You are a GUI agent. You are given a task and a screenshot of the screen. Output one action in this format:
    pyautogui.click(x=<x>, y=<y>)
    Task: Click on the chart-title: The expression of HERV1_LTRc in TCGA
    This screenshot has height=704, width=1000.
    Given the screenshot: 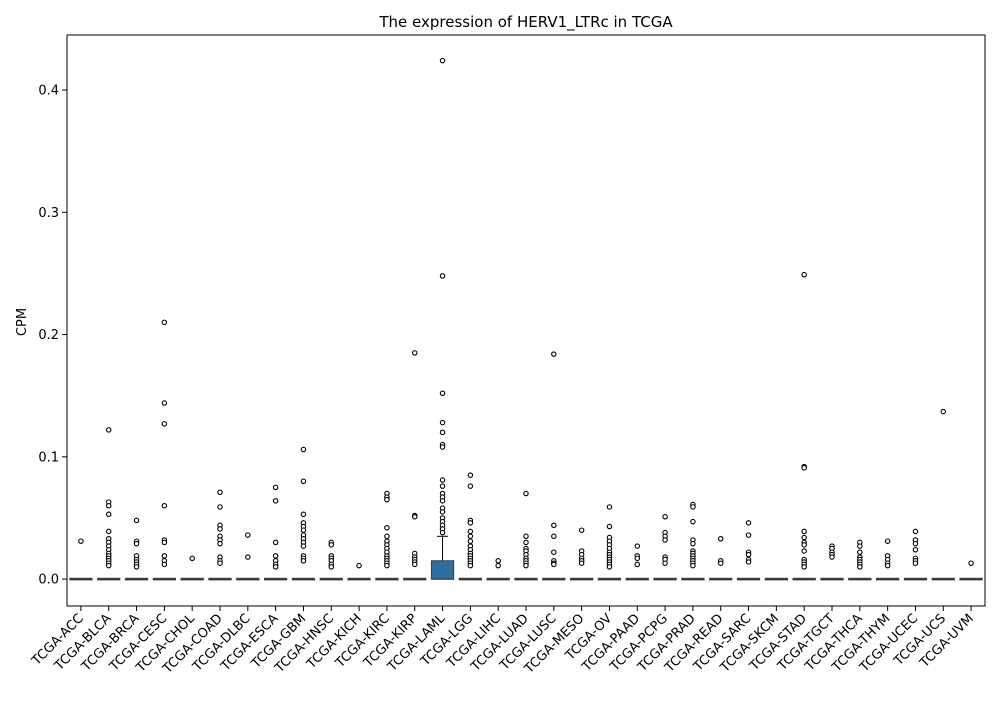 What is the action you would take?
    pyautogui.click(x=525, y=22)
    